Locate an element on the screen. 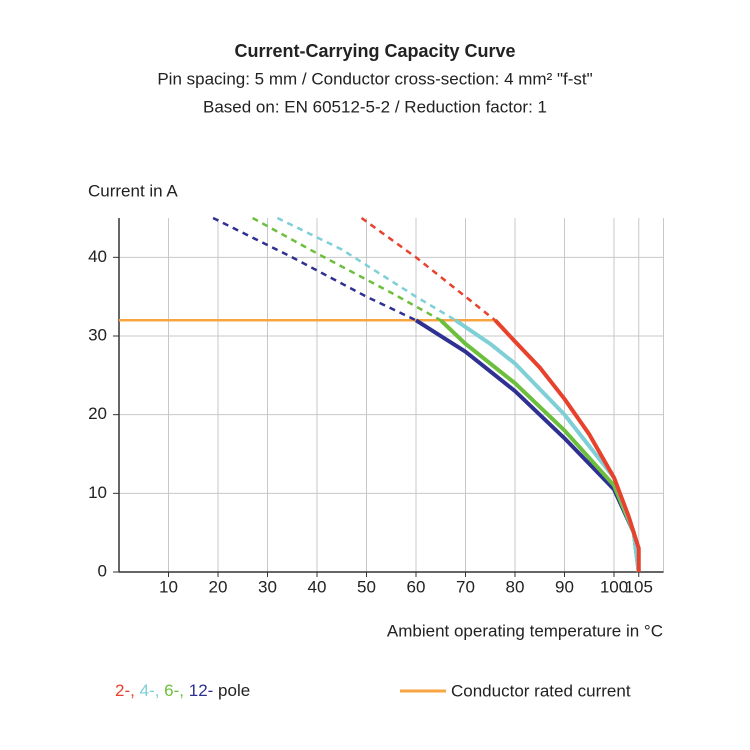 This screenshot has width=750, height=750. legend: 2-, 4-, 6-, 12- pole is located at coordinates (182, 690).